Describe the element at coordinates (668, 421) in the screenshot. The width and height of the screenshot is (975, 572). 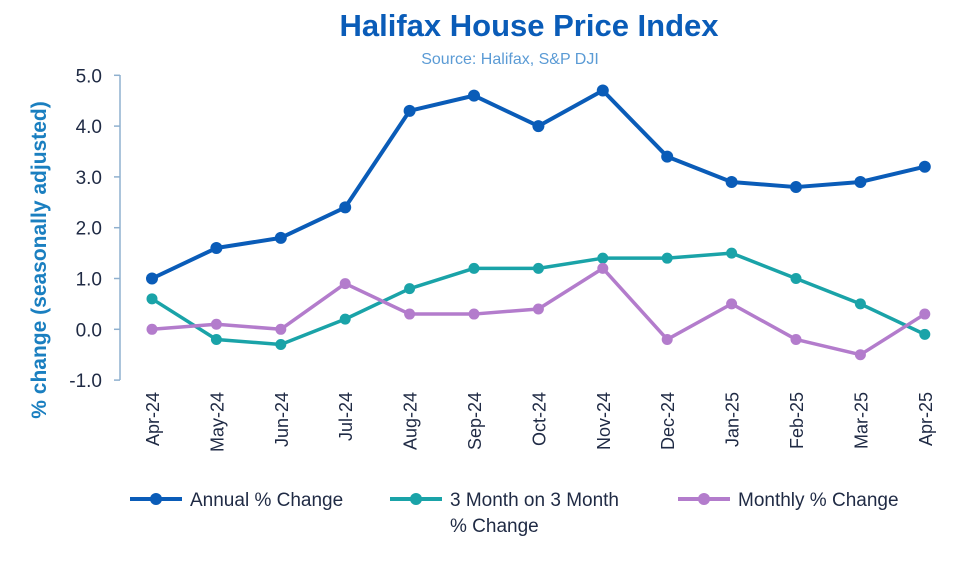
I see `x-tick-label: Dec-24` at that location.